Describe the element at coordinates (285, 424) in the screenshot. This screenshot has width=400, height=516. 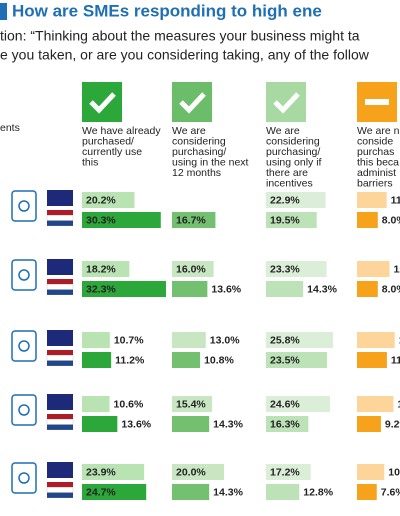
I see `value-label: 16.3%` at that location.